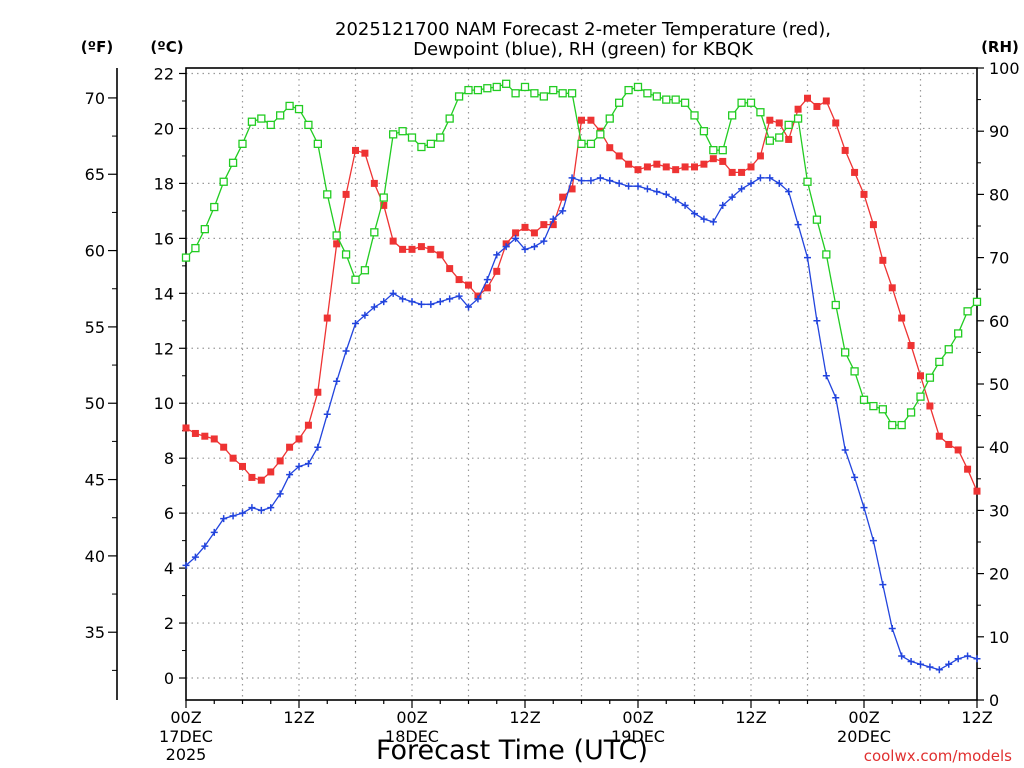  What do you see at coordinates (999, 447) in the screenshot?
I see `rh-tick-label: 40` at bounding box center [999, 447].